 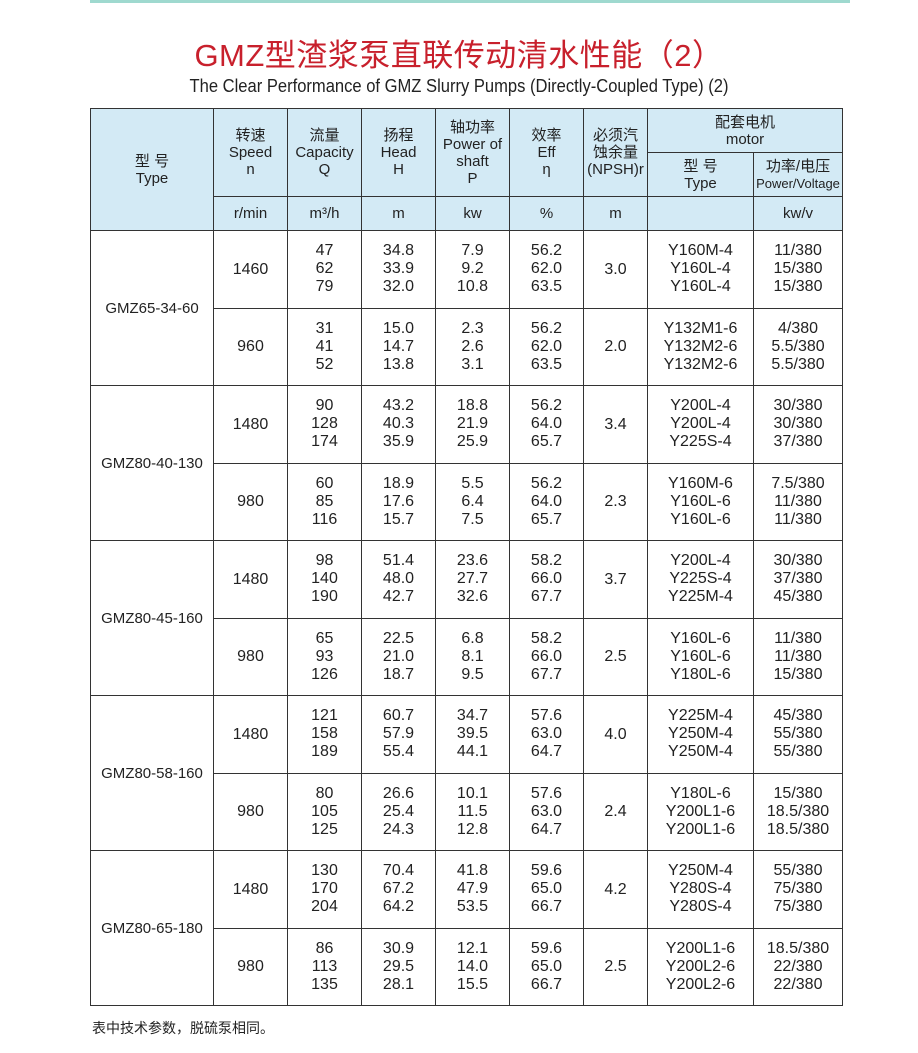 I want to click on capacity-value: 189, so click(x=324, y=752).